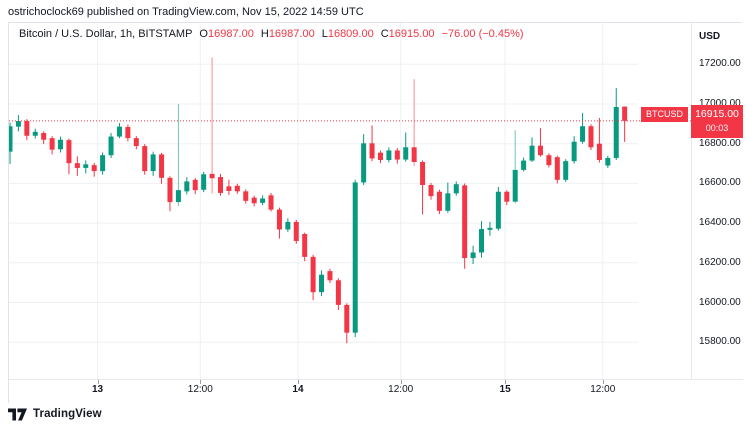 This screenshot has height=425, width=750. I want to click on ohlc-key: O, so click(203, 34).